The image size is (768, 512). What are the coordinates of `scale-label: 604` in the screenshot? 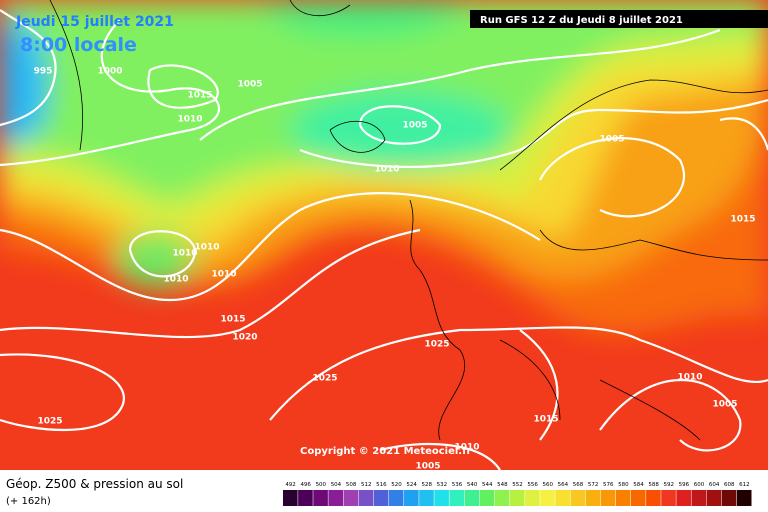 It's located at (714, 485).